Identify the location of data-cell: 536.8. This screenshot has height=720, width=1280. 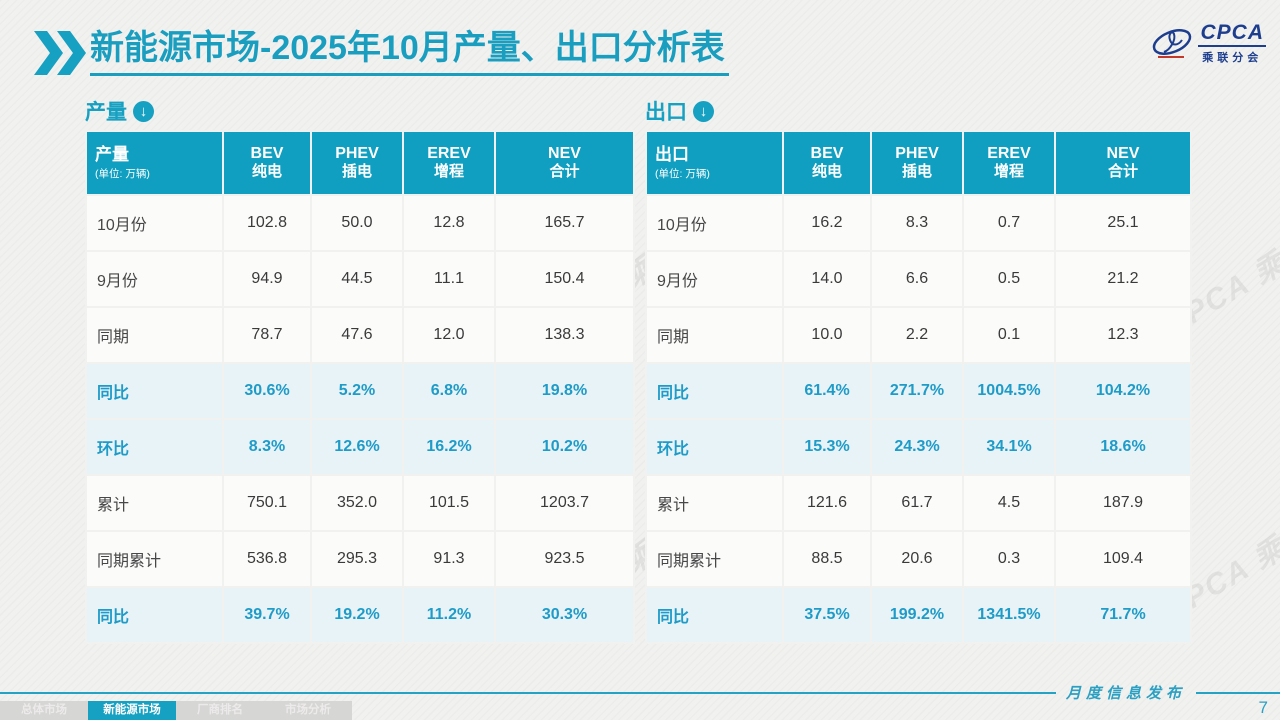
(267, 559).